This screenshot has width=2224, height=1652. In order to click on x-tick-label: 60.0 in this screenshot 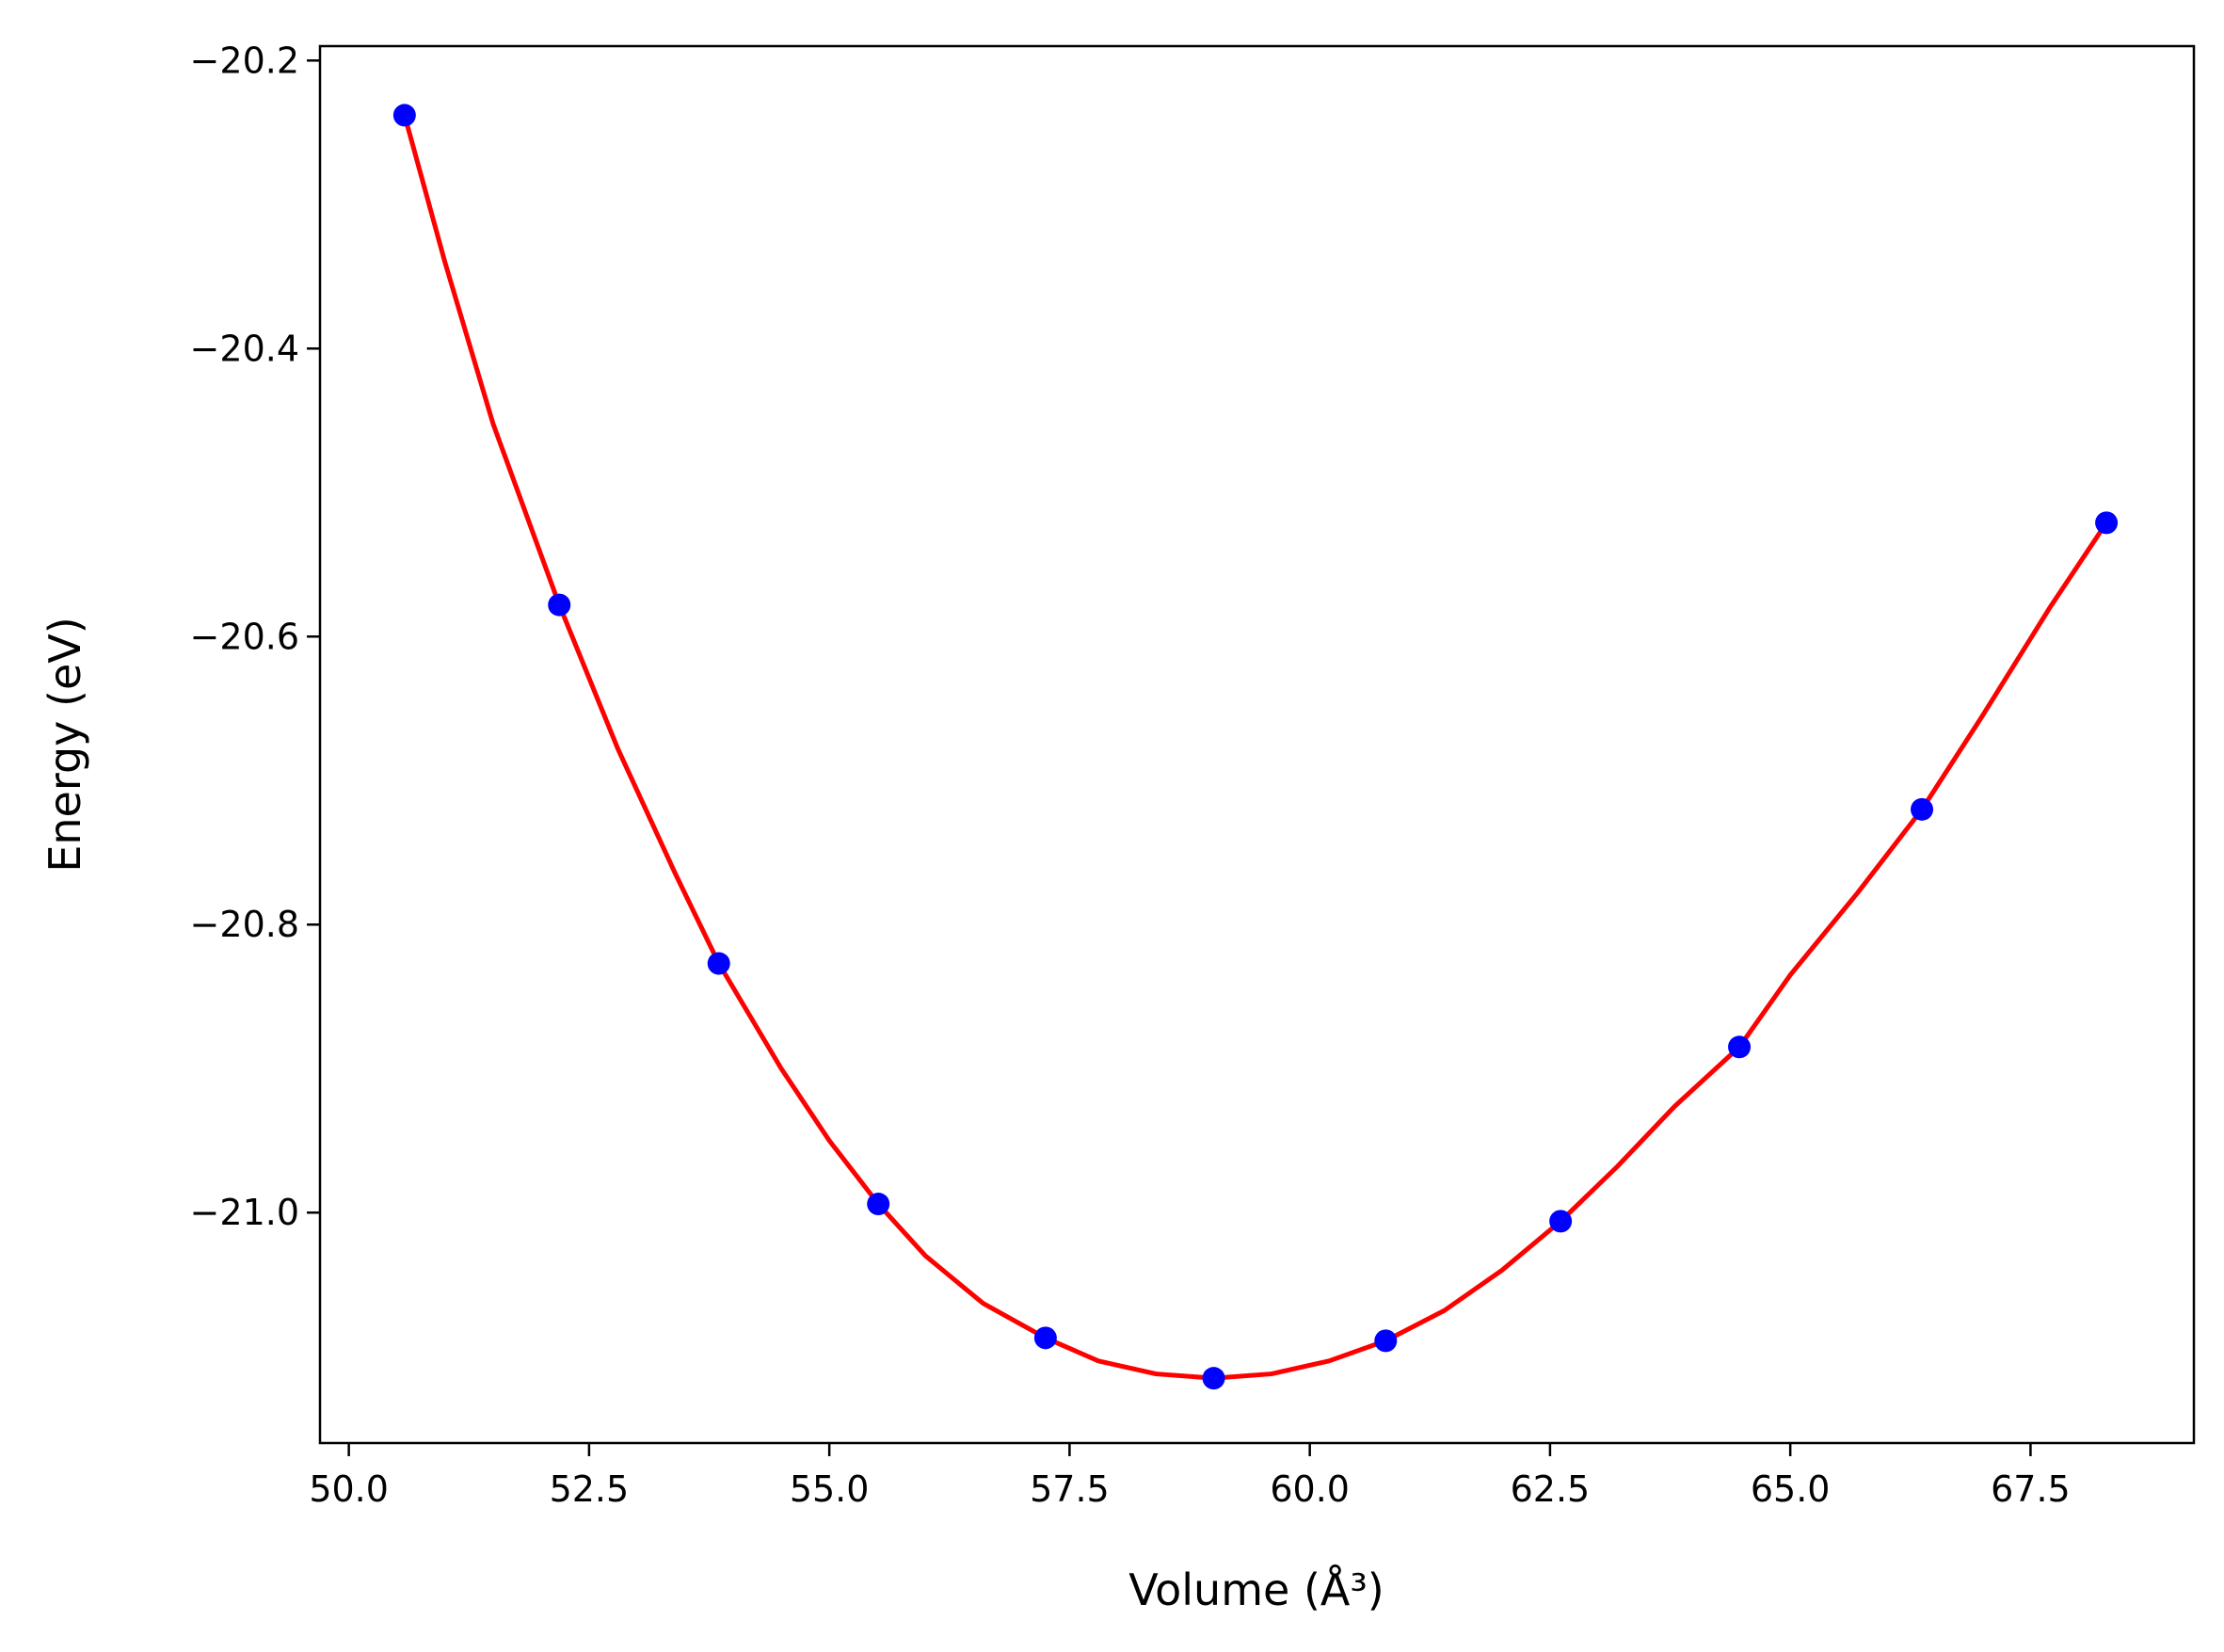, I will do `click(1310, 1489)`.